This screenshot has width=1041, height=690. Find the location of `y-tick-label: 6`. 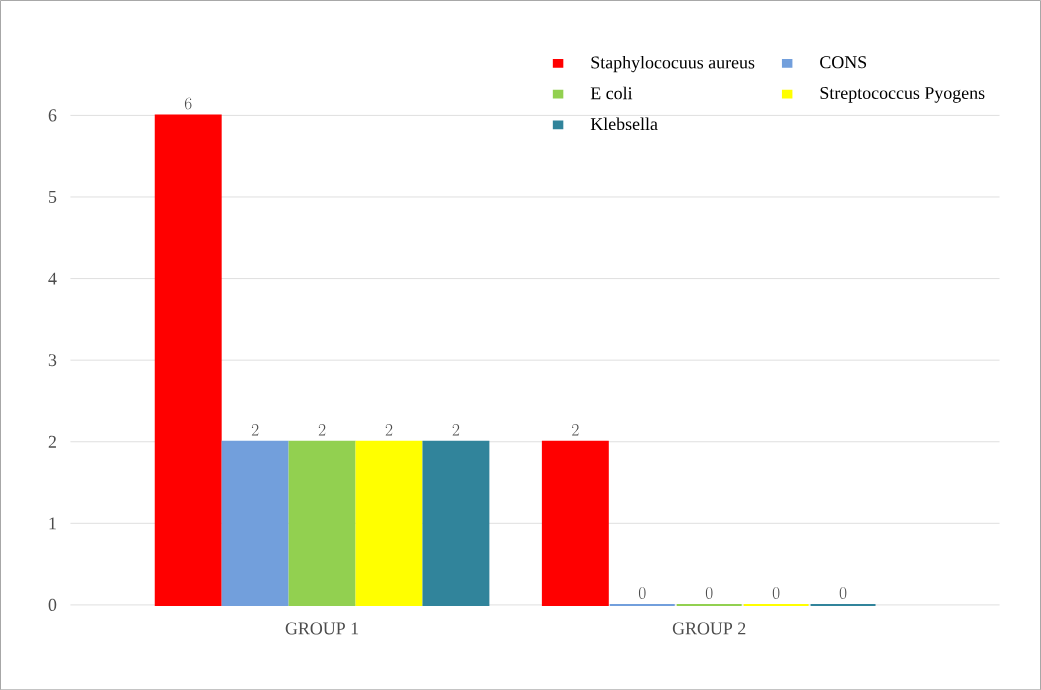

y-tick-label: 6 is located at coordinates (52, 115).